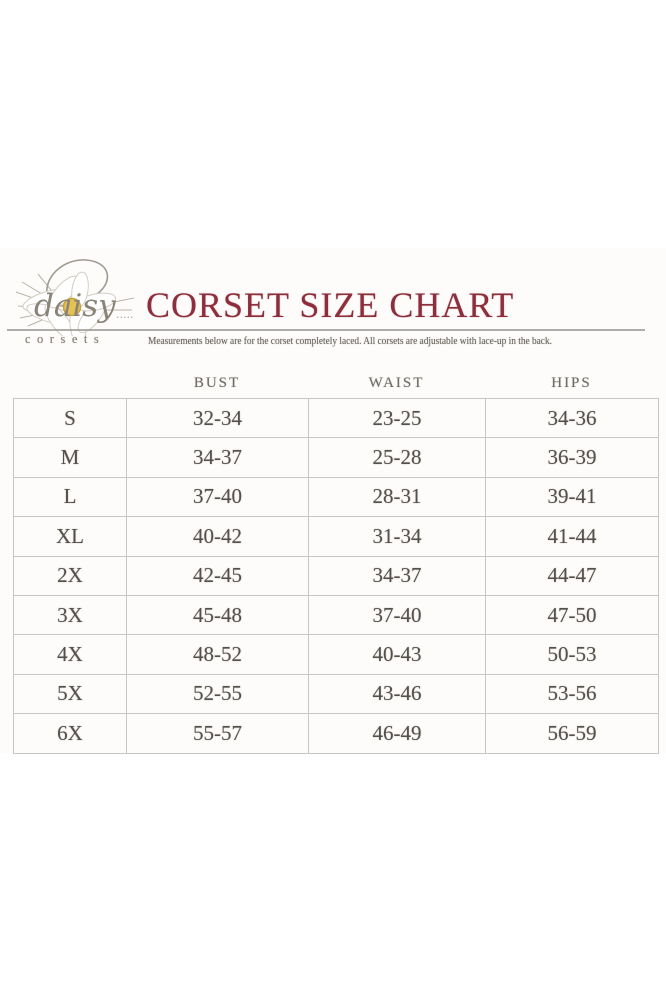 The image size is (666, 999). I want to click on table-row: 3X 45-48 37-40 47-50, so click(336, 615).